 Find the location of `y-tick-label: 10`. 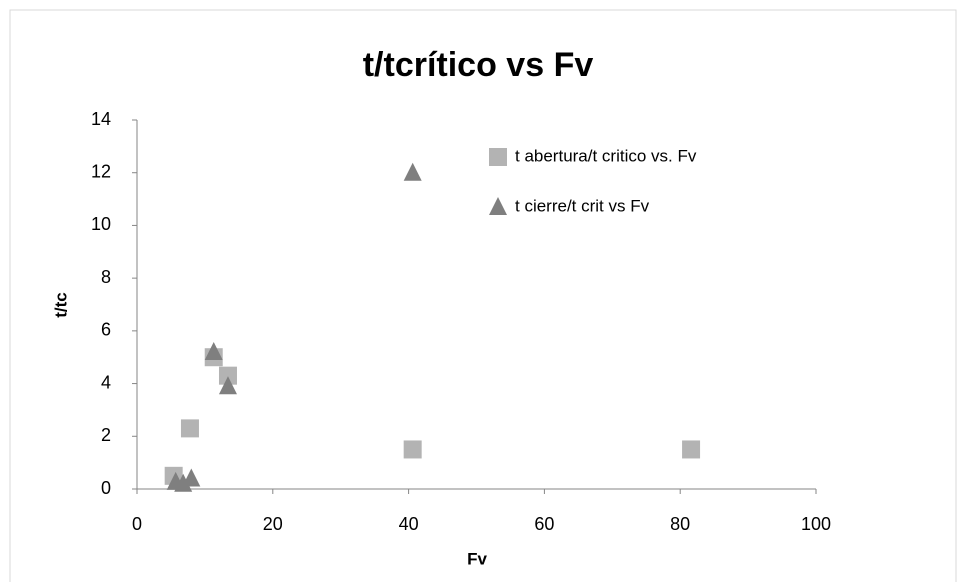

y-tick-label: 10 is located at coordinates (101, 224).